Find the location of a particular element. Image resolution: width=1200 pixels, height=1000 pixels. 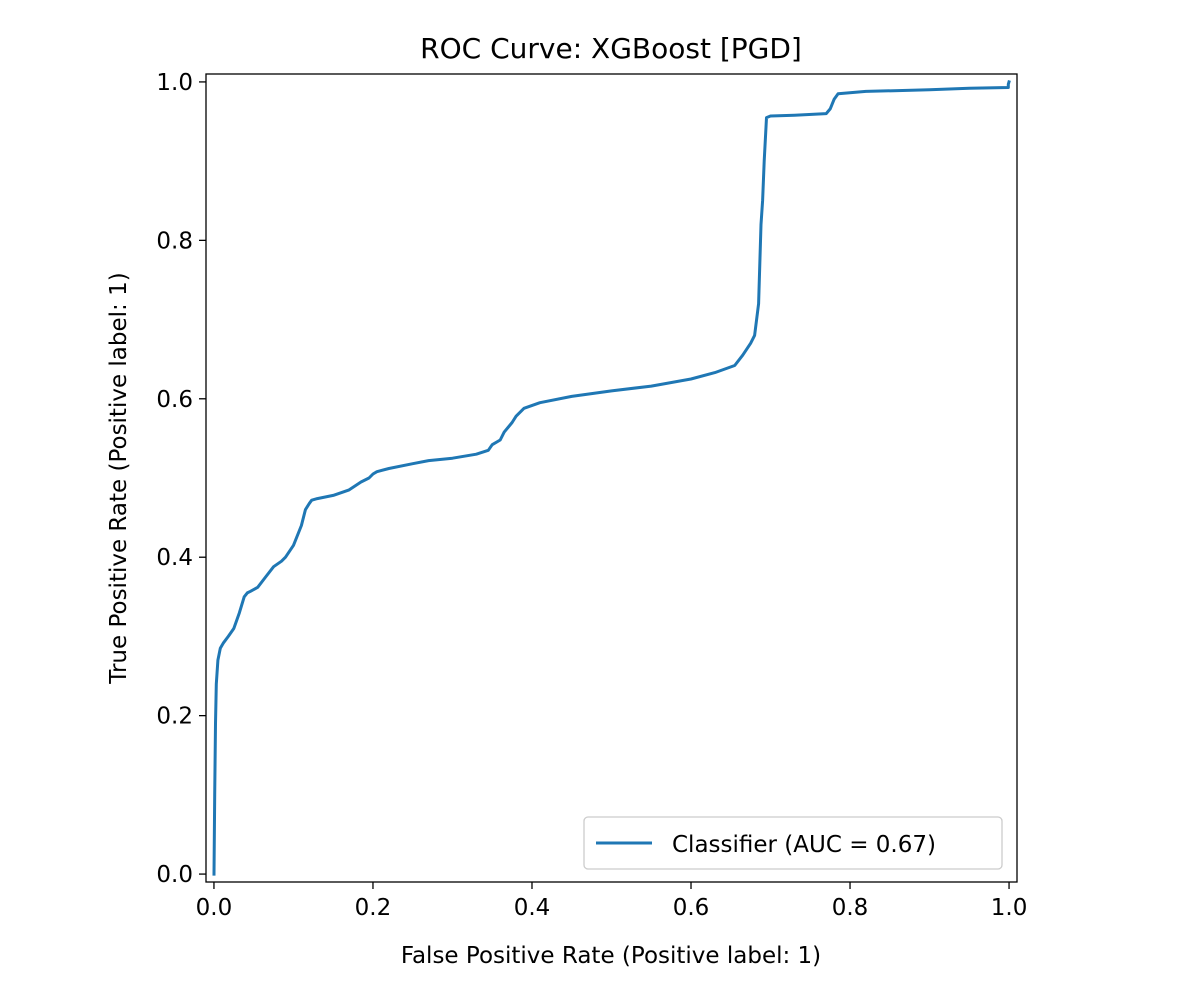

legend-box is located at coordinates (793, 843).